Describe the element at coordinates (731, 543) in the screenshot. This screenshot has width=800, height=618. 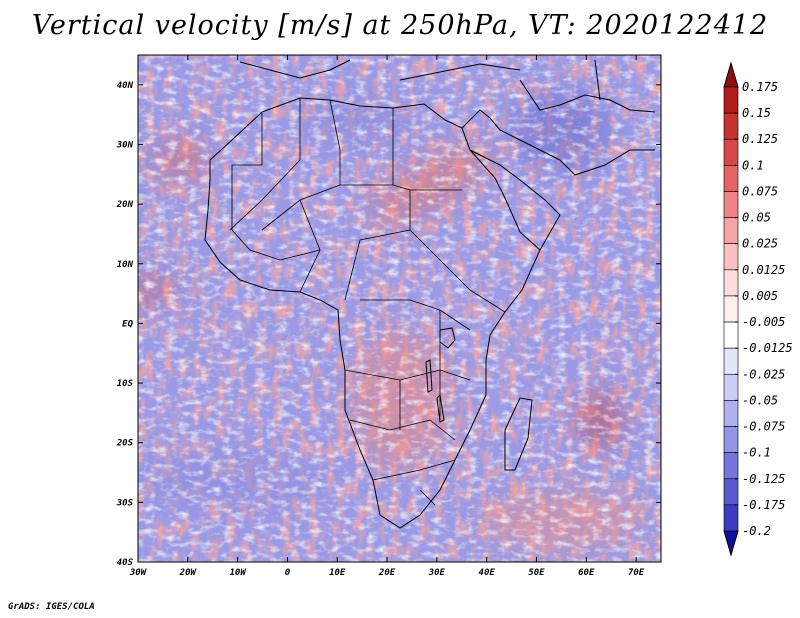
I see `colorbar-bottom-triangle` at that location.